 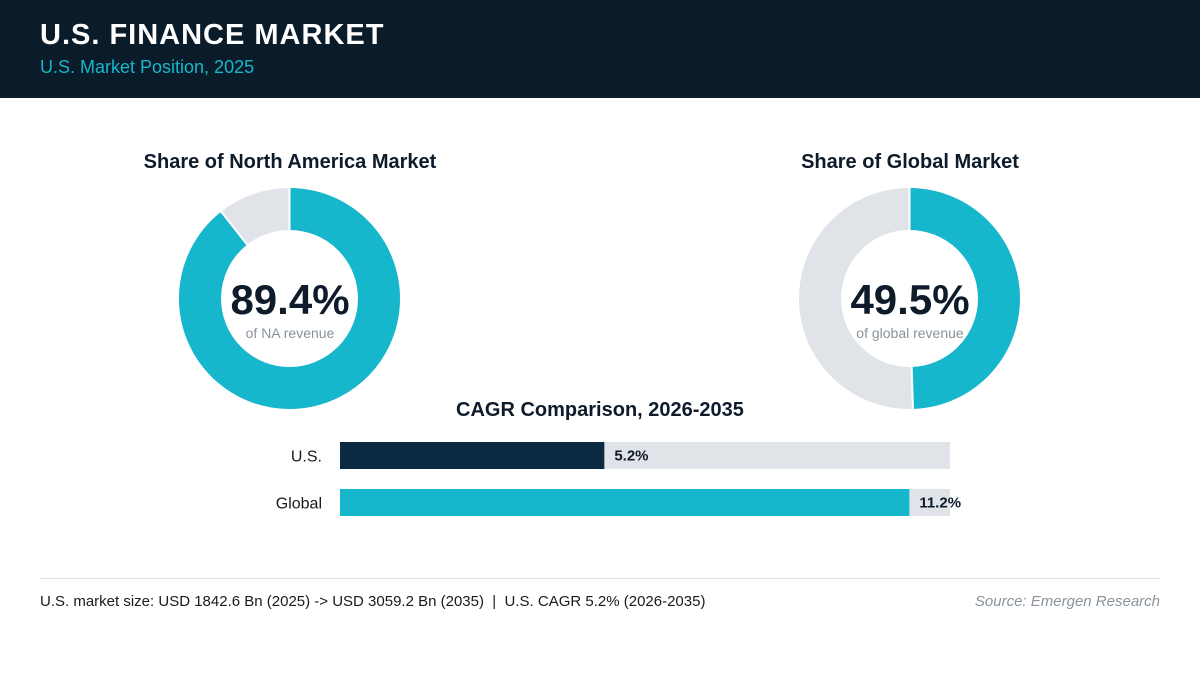 What do you see at coordinates (910, 162) in the screenshot?
I see `global-donut-title: Share of Global Market` at bounding box center [910, 162].